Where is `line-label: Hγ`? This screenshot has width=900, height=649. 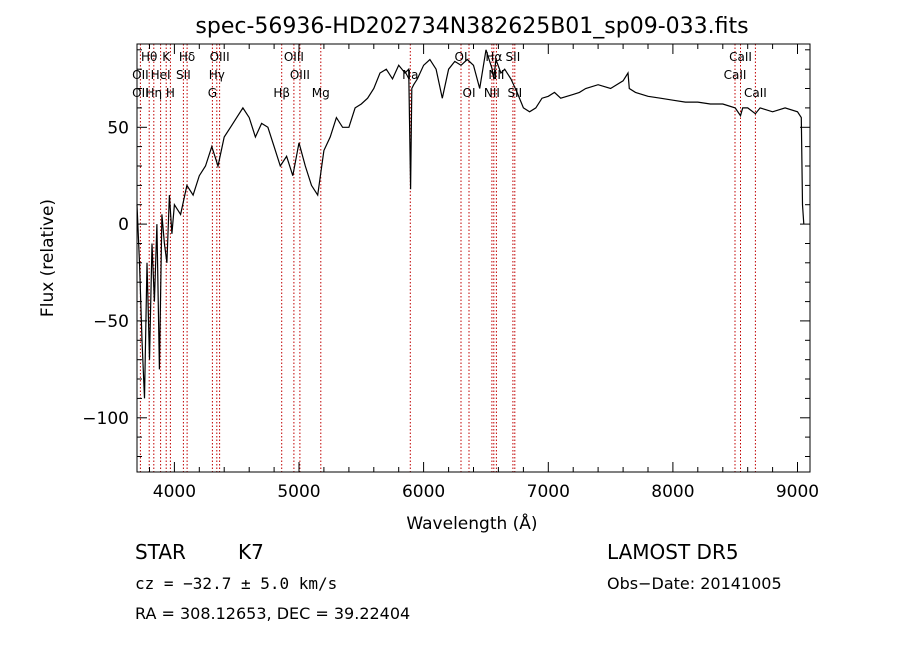
line-label: Hγ is located at coordinates (217, 75).